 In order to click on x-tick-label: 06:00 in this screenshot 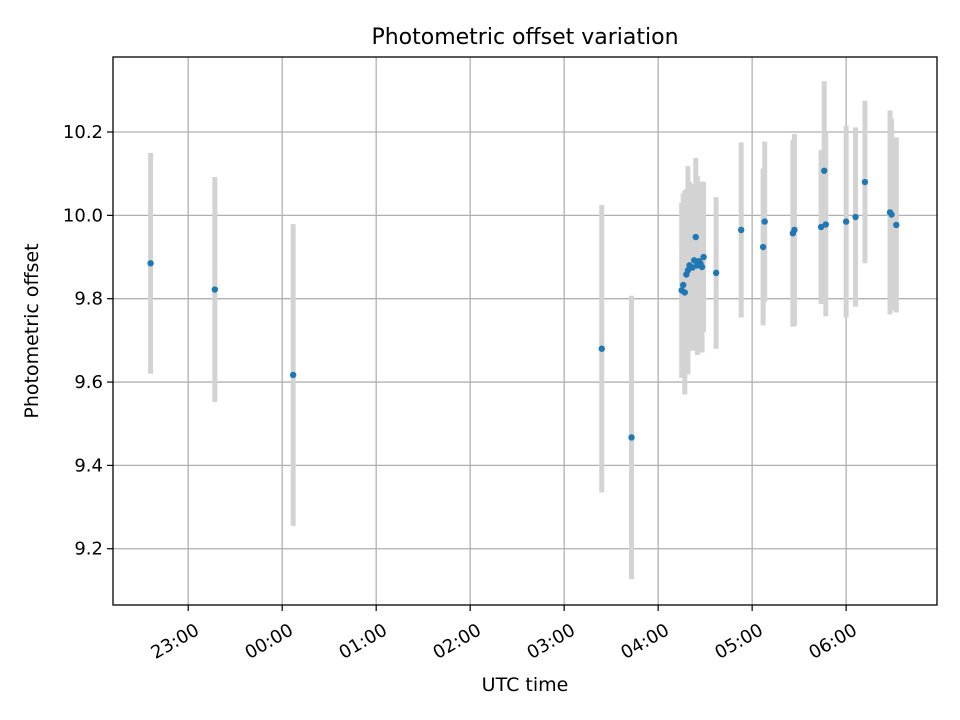, I will do `click(832, 642)`.